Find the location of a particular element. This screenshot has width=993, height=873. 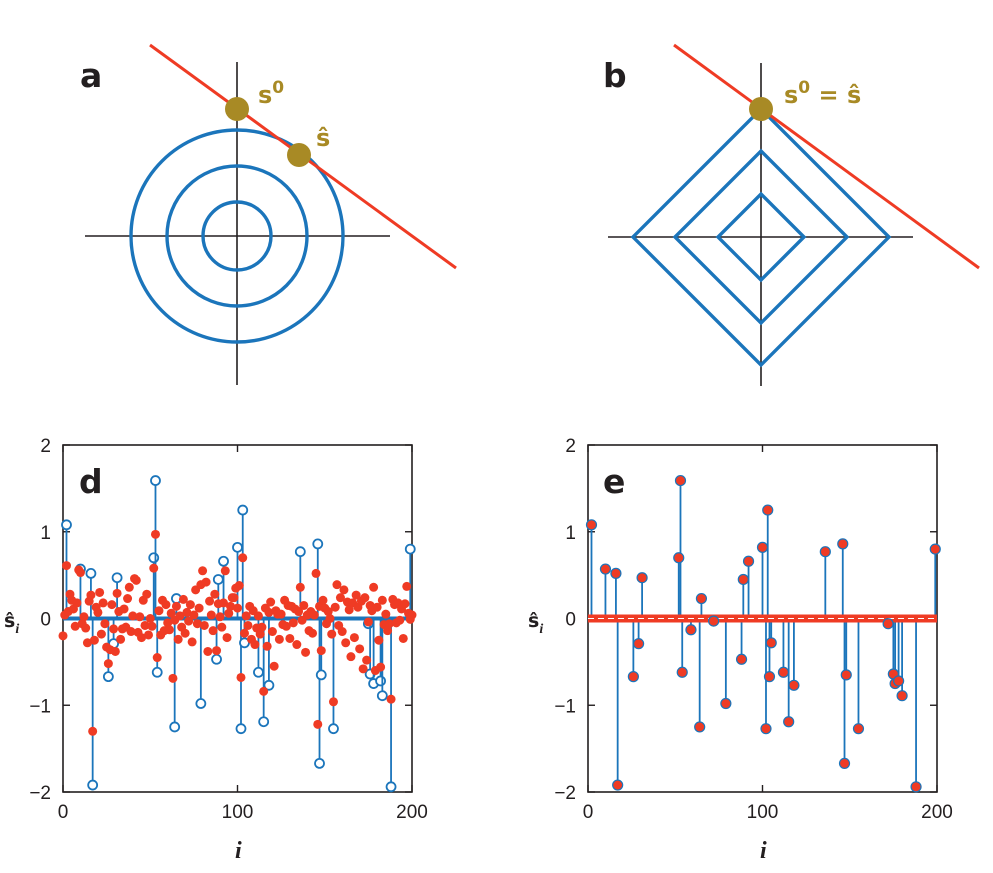

panel-b-l1-diagram: b s0 = ŝ is located at coordinates (791, 214).